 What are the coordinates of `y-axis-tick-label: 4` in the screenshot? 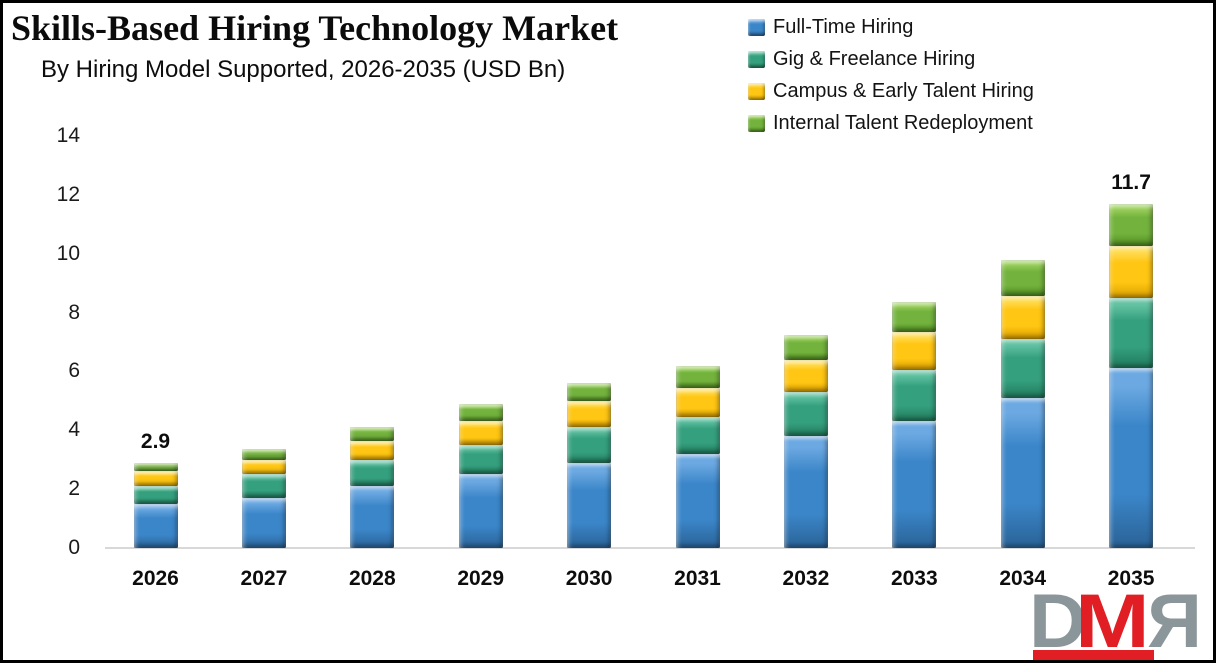 It's located at (74, 430).